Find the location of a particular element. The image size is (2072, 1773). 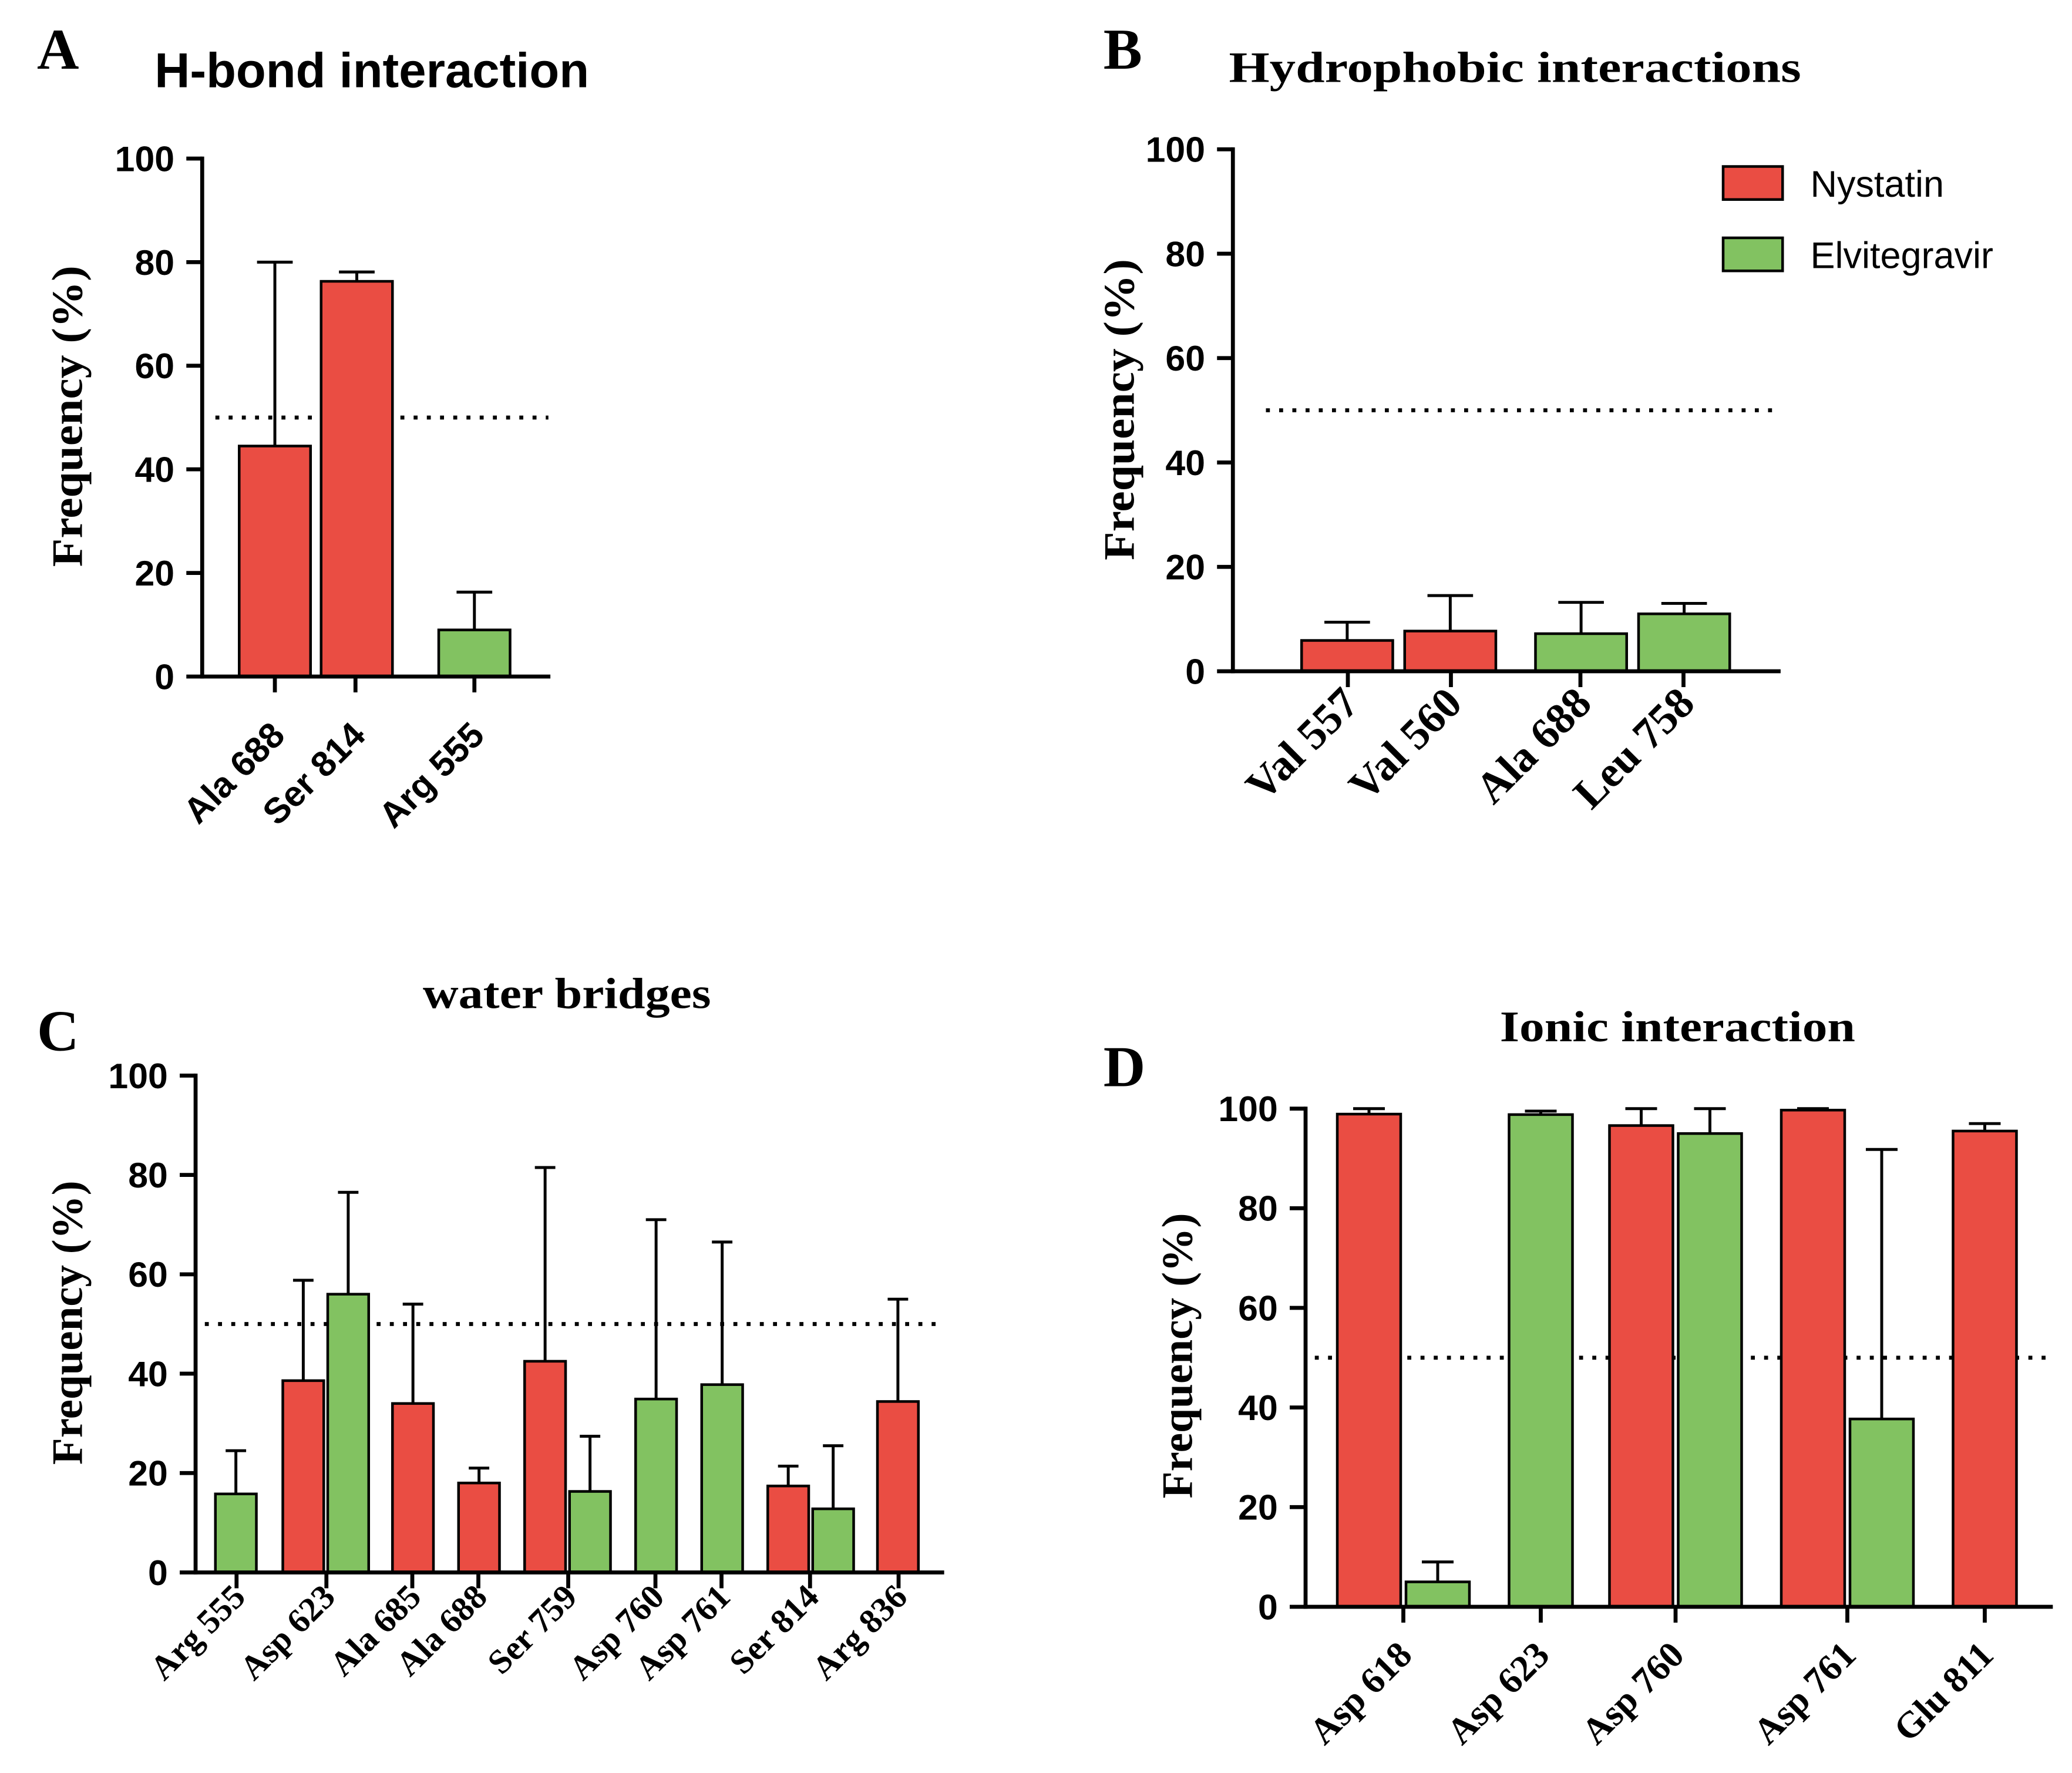

y-axis-label-c: Frequency (%) is located at coordinates (68, 1322).